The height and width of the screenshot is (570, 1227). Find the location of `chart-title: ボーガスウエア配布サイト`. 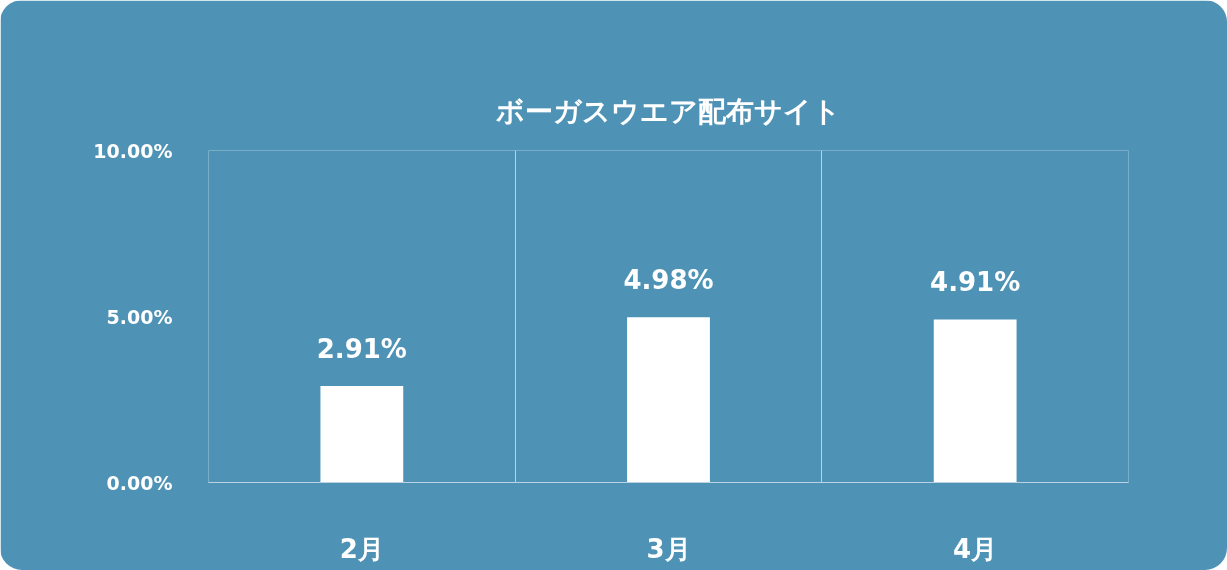

chart-title: ボーガスウエア配布サイト is located at coordinates (668, 111).